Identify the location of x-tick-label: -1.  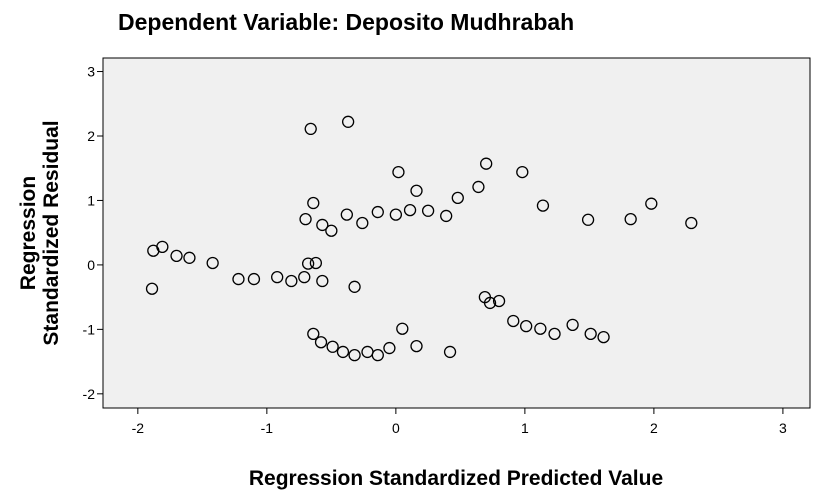
(267, 428).